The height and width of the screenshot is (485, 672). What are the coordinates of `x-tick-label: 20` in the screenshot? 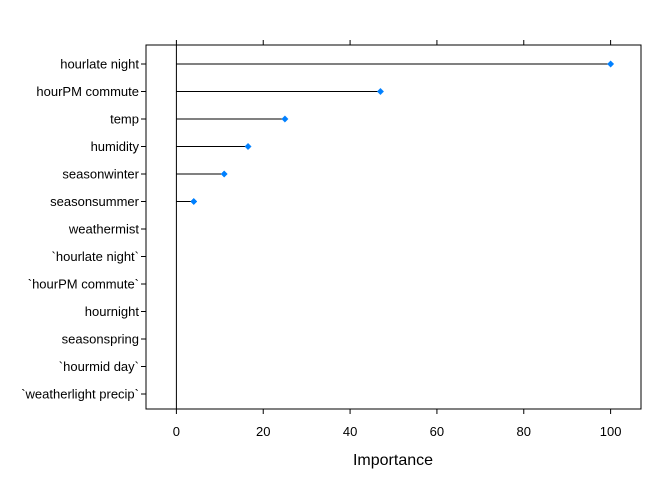 It's located at (263, 431).